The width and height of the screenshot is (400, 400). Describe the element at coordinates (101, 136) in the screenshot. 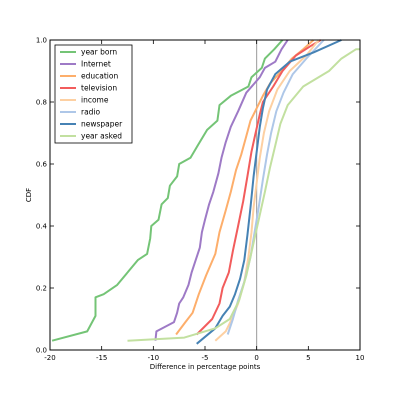

I see `legend-label: year asked` at that location.